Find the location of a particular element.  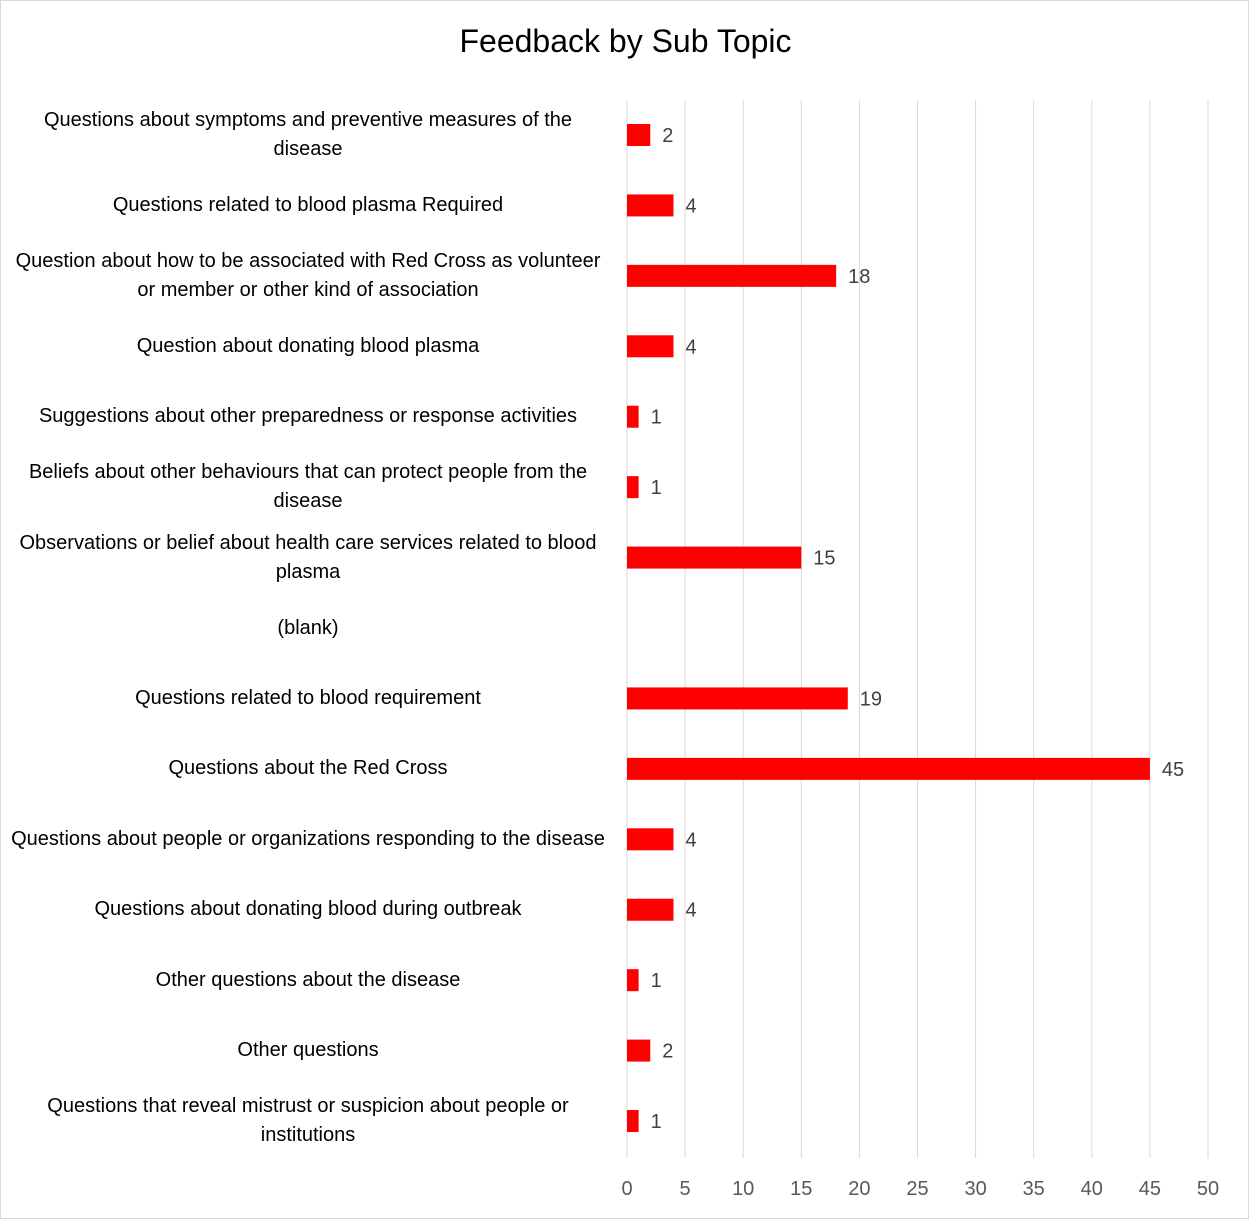

x-tick-label: 45 is located at coordinates (1150, 1189).